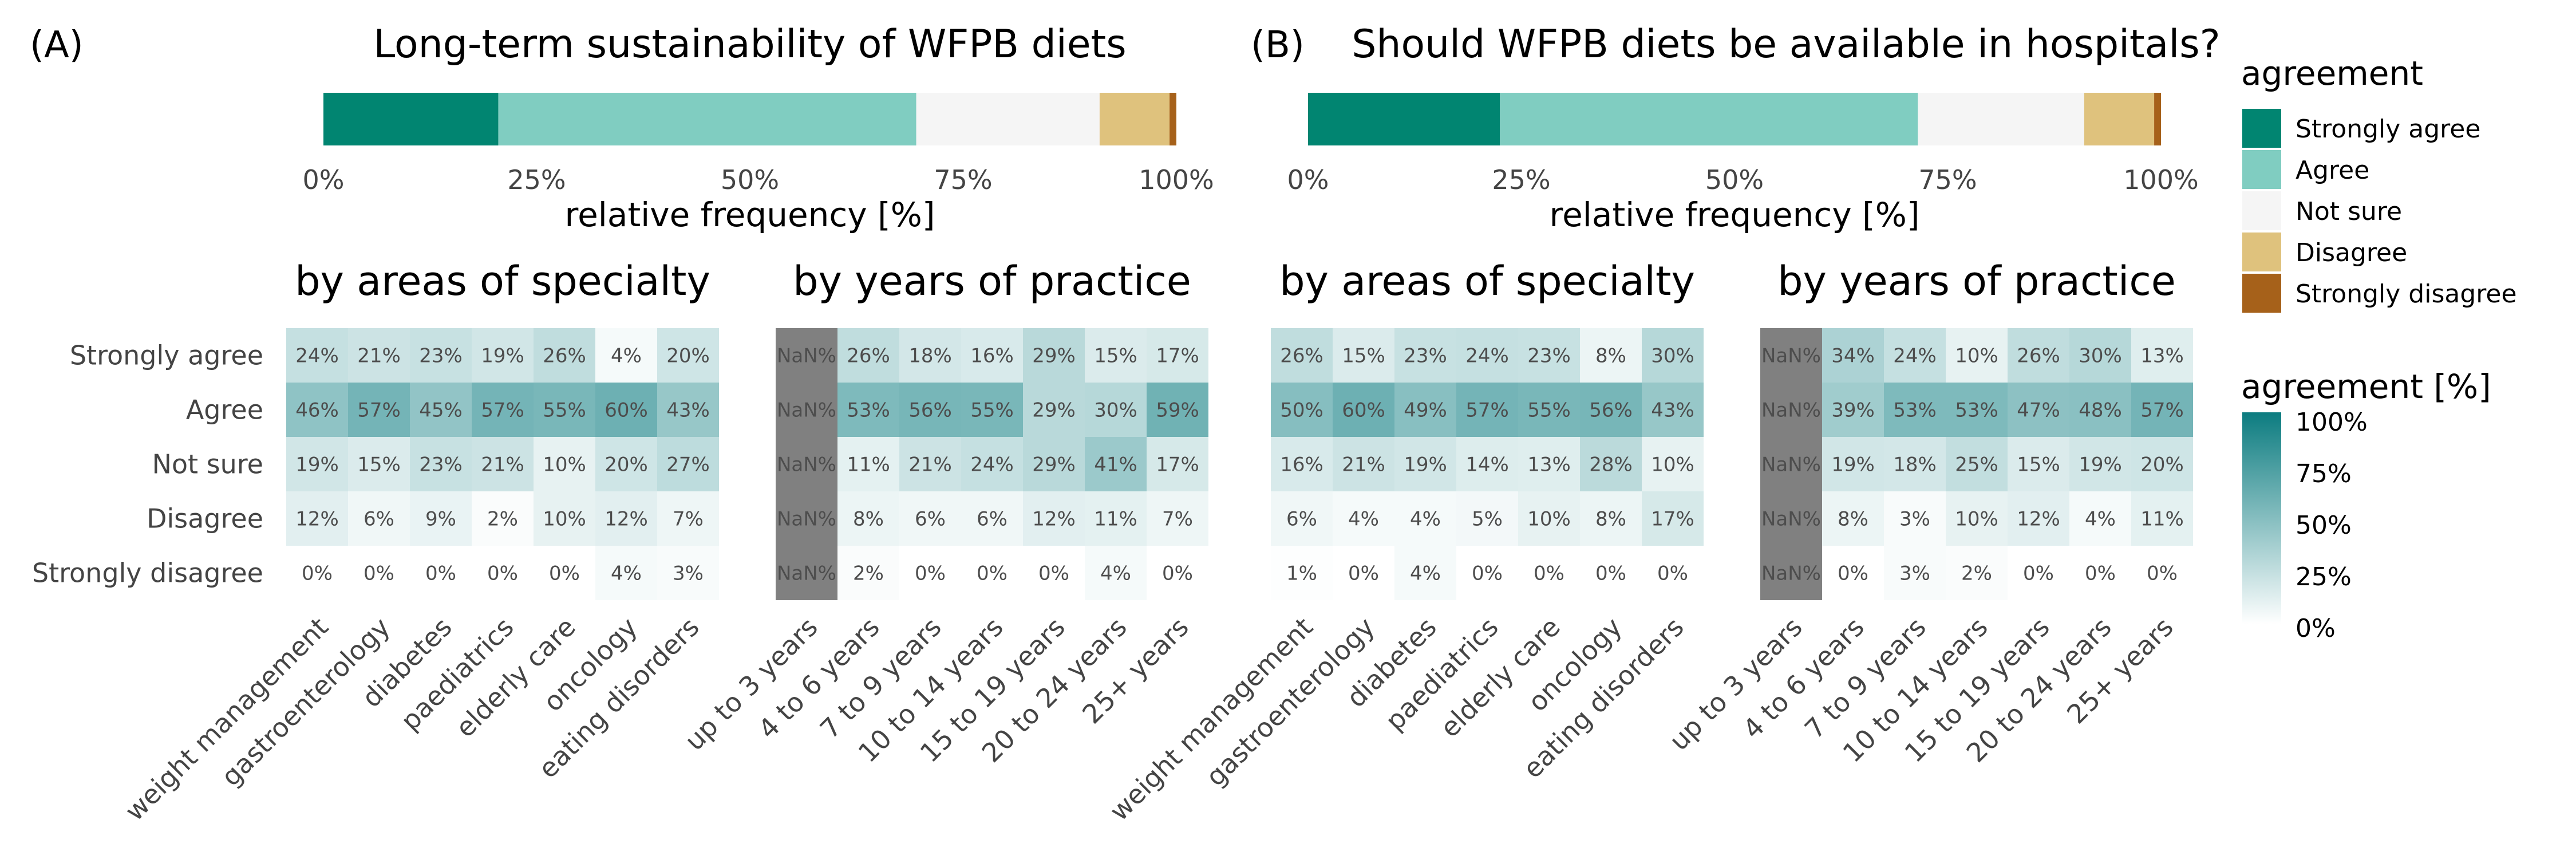 The image size is (2576, 859). Describe the element at coordinates (992, 356) in the screenshot. I see `cell-value-label: 16%` at that location.